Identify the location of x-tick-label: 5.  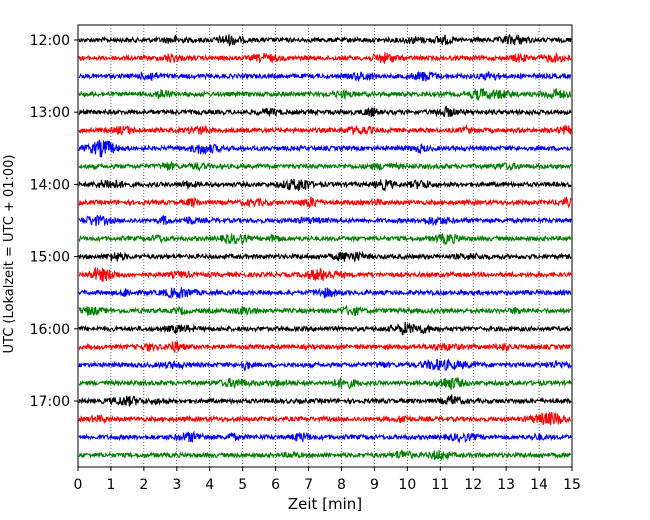
(242, 485).